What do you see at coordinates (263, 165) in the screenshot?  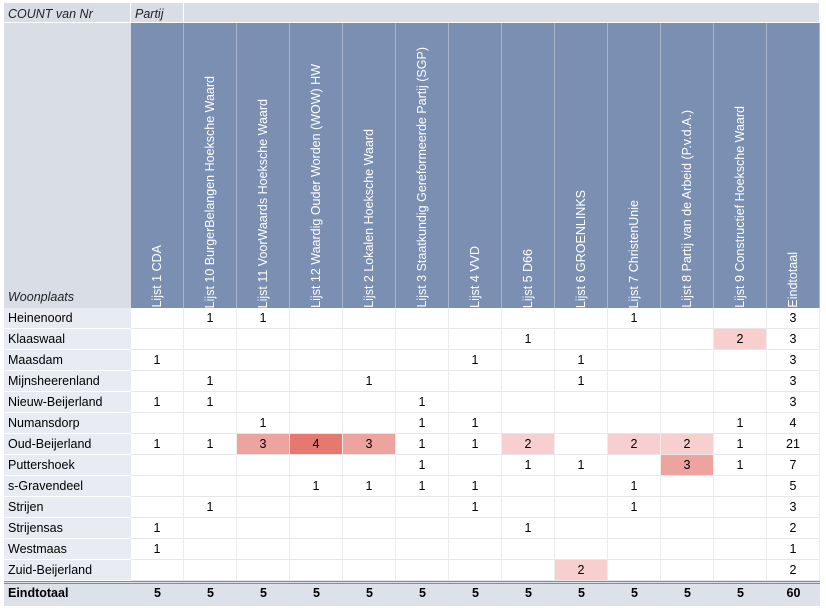 I see `column-header: Lijst 11 VoorWaards Hoeksche Waard` at bounding box center [263, 165].